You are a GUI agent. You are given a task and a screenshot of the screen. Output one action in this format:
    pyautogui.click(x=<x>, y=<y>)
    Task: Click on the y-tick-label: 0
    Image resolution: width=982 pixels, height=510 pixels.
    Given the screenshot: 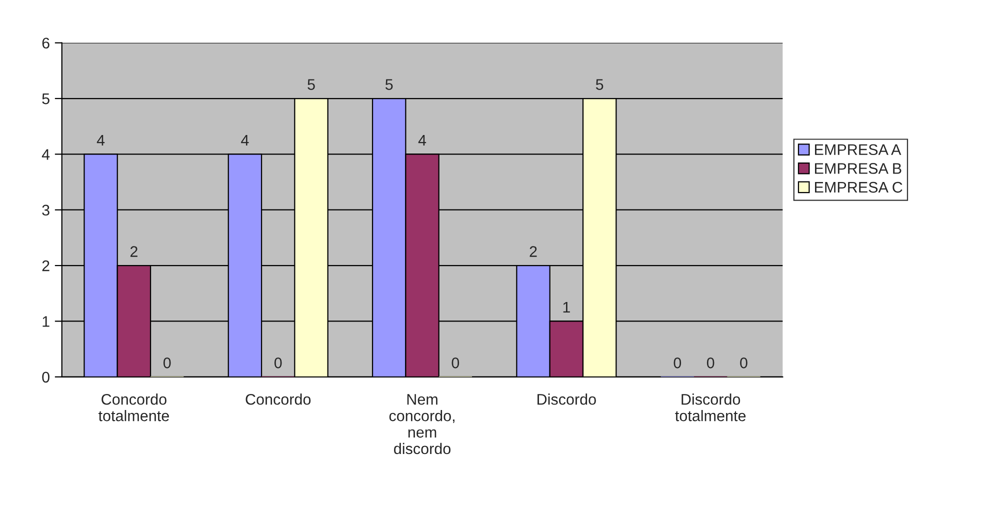 What is the action you would take?
    pyautogui.click(x=46, y=377)
    